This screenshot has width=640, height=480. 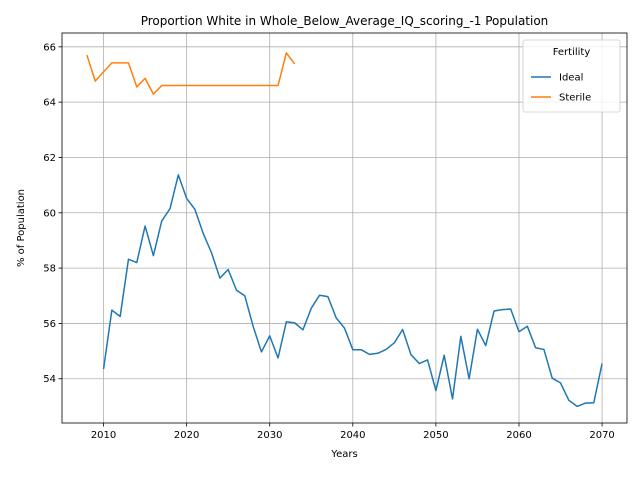 What do you see at coordinates (561, 88) in the screenshot?
I see `legend-items: Ideal Sterile` at bounding box center [561, 88].